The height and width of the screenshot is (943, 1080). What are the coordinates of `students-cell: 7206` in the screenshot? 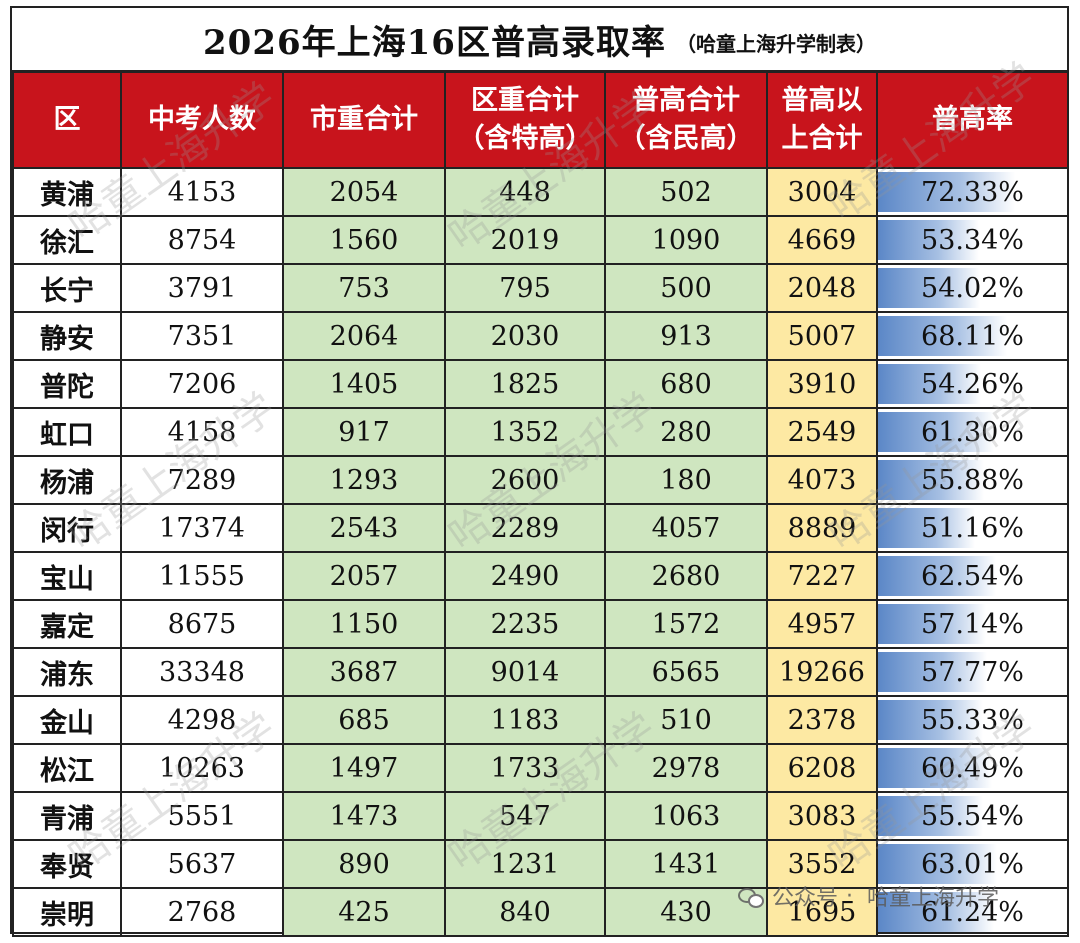 It's located at (202, 384).